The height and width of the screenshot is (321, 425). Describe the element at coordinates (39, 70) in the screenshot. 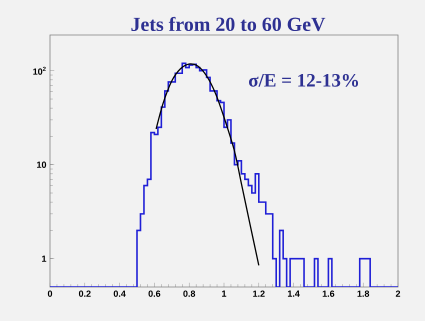

I see `y-tick-label: 10$^{2}$` at that location.